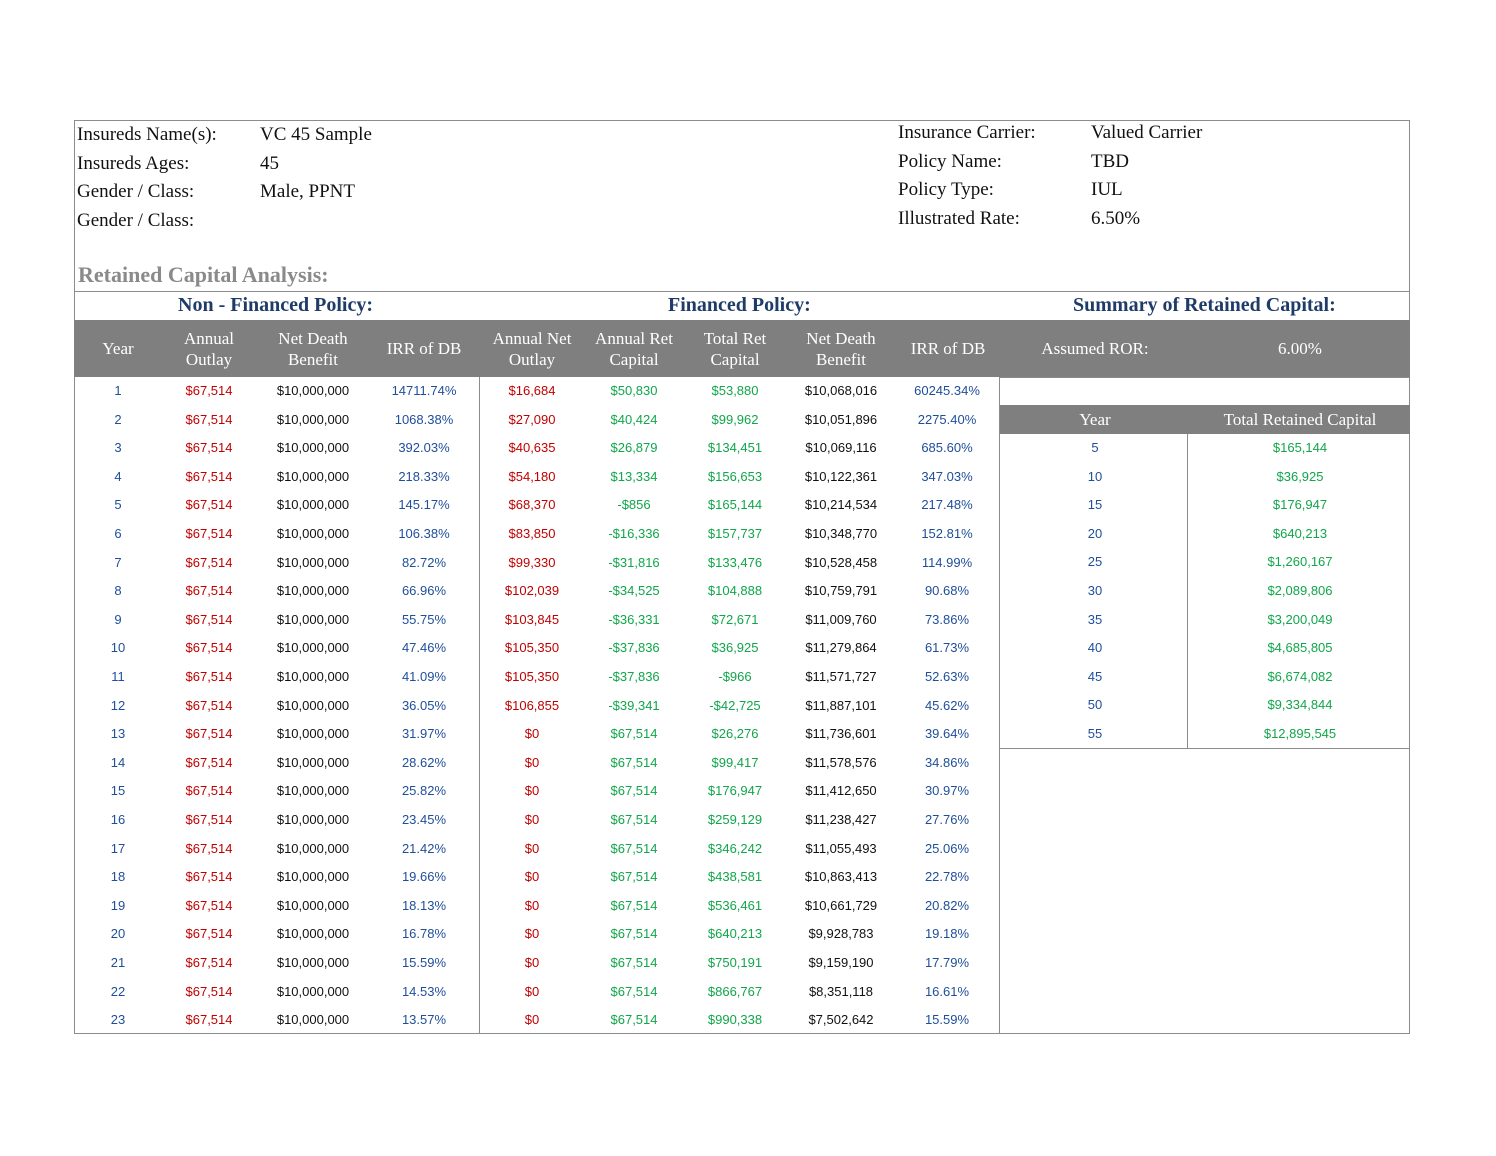 This screenshot has height=1156, width=1496. I want to click on cell-total-ret-capital: $26,276, so click(735, 734).